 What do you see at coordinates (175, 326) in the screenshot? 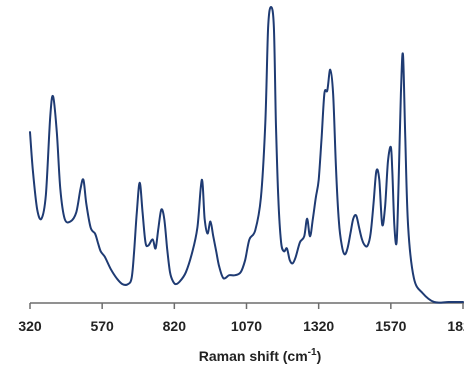
I see `x-tick-label-820: 820` at bounding box center [175, 326].